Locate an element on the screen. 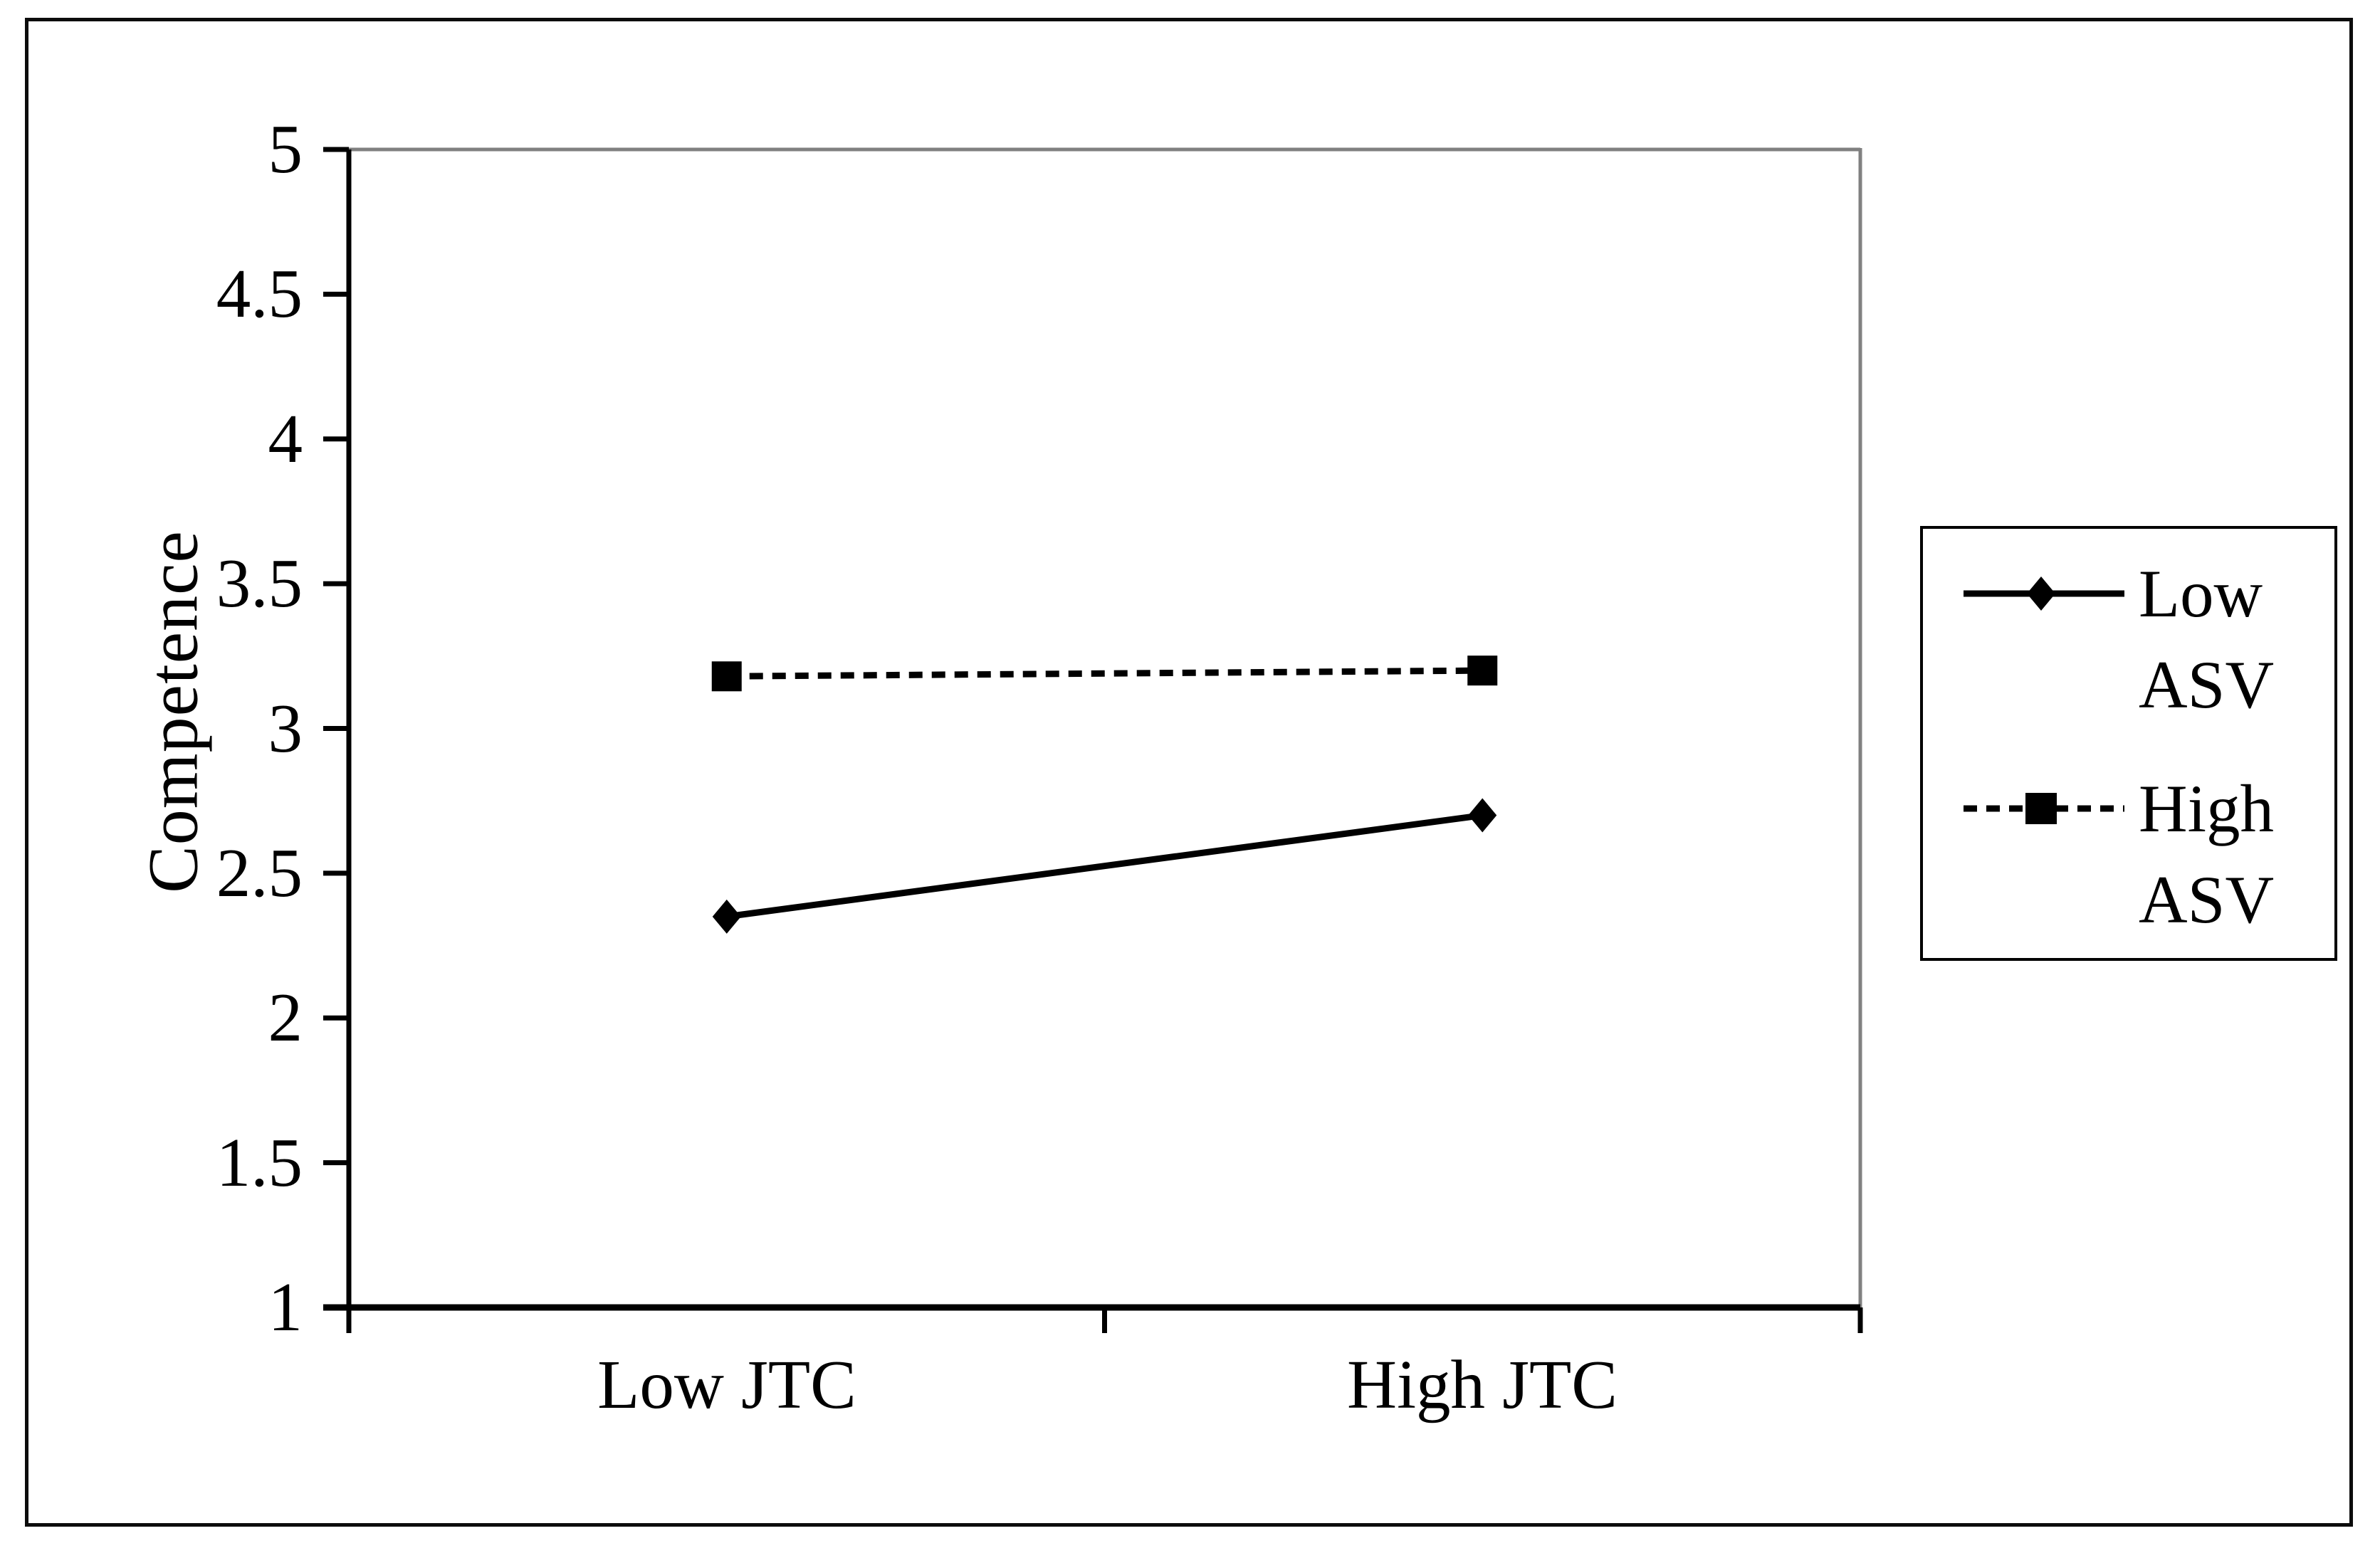  y-tick-label: 4 is located at coordinates (285, 438).